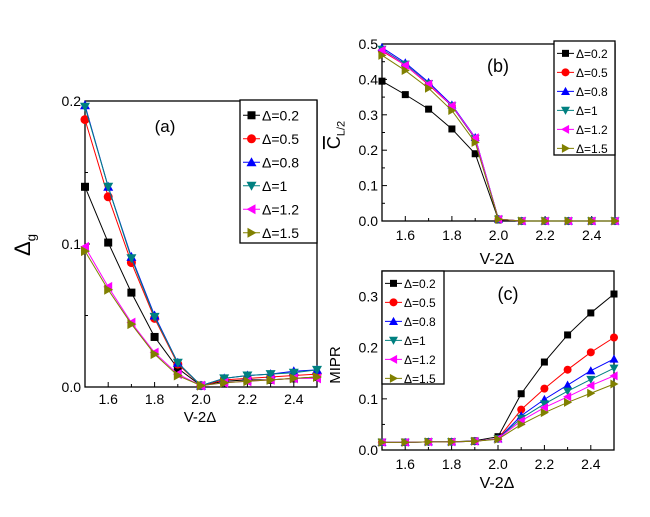 The height and width of the screenshot is (517, 650). I want to click on y-axis-label: CL/2, so click(336, 135).